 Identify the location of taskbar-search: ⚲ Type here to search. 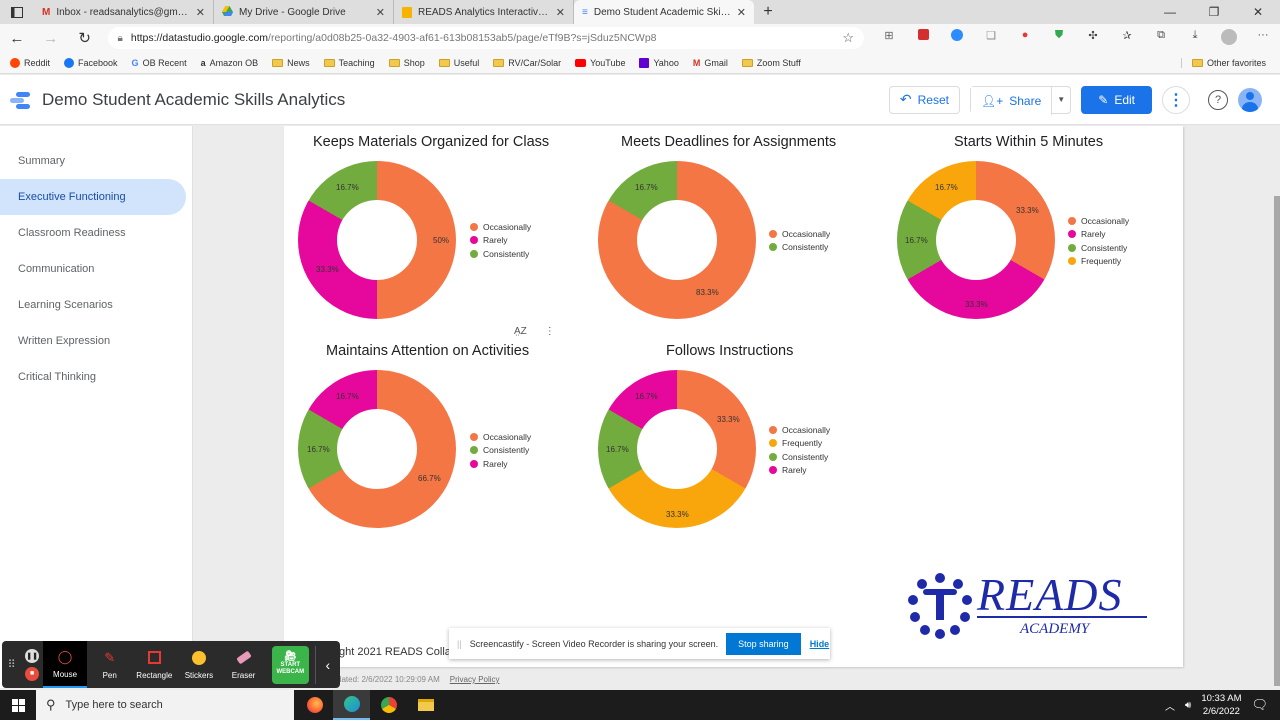
(165, 705).